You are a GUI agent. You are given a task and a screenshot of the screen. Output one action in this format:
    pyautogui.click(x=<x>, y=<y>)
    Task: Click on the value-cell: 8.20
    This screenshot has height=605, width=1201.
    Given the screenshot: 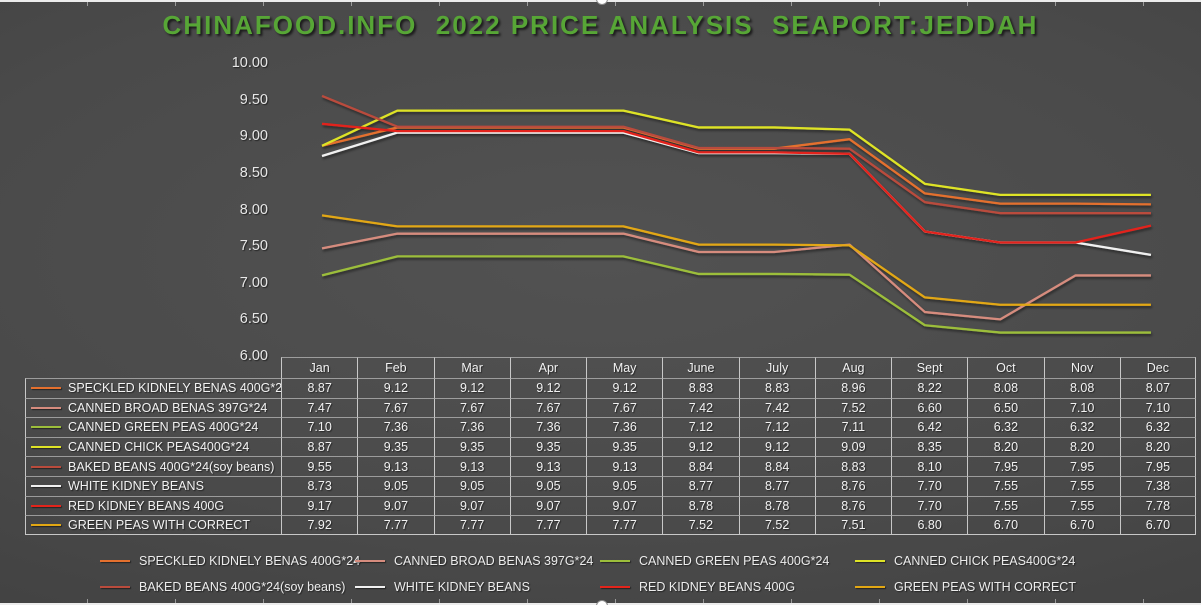 What is the action you would take?
    pyautogui.click(x=1005, y=446)
    